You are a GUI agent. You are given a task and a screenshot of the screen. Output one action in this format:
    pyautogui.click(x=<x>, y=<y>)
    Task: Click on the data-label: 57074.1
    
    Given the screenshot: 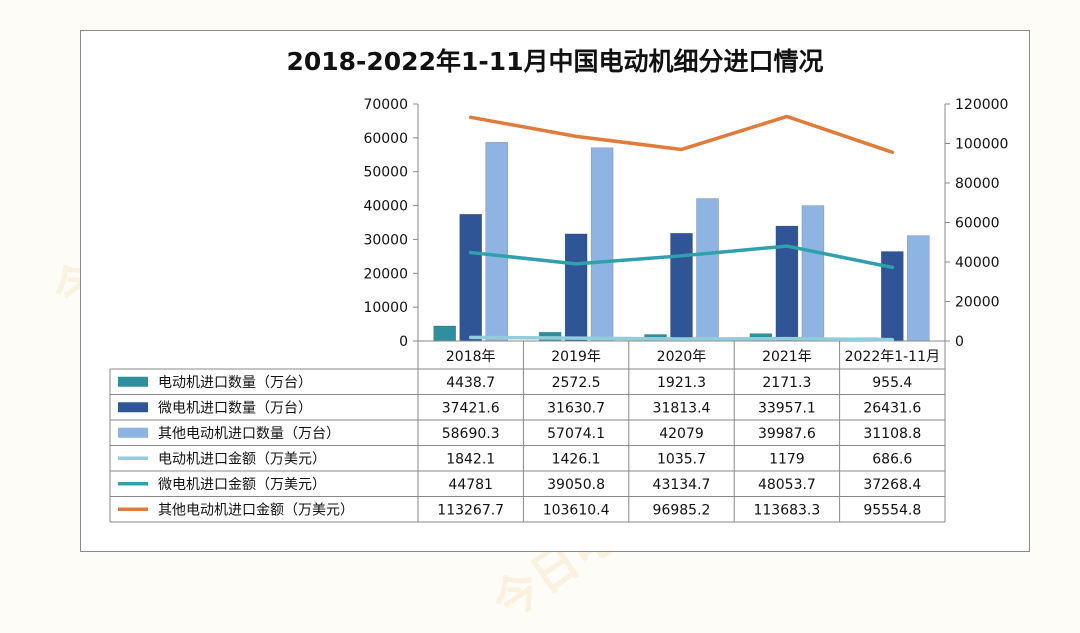 What is the action you would take?
    pyautogui.click(x=576, y=434)
    